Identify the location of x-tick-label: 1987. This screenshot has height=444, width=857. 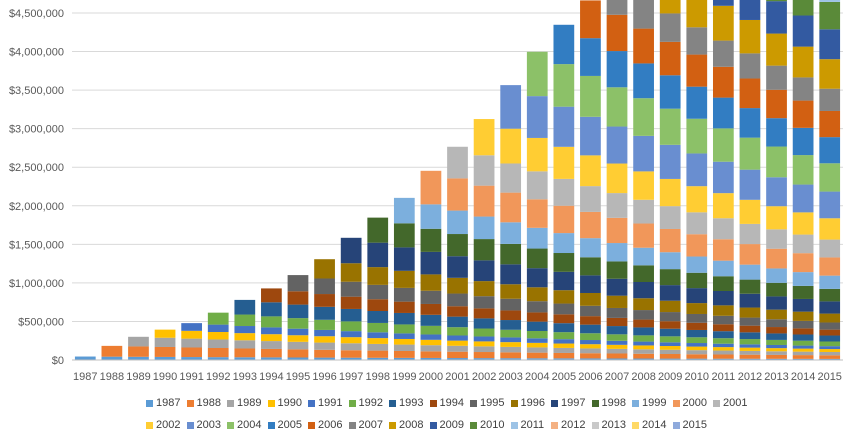
(85, 377).